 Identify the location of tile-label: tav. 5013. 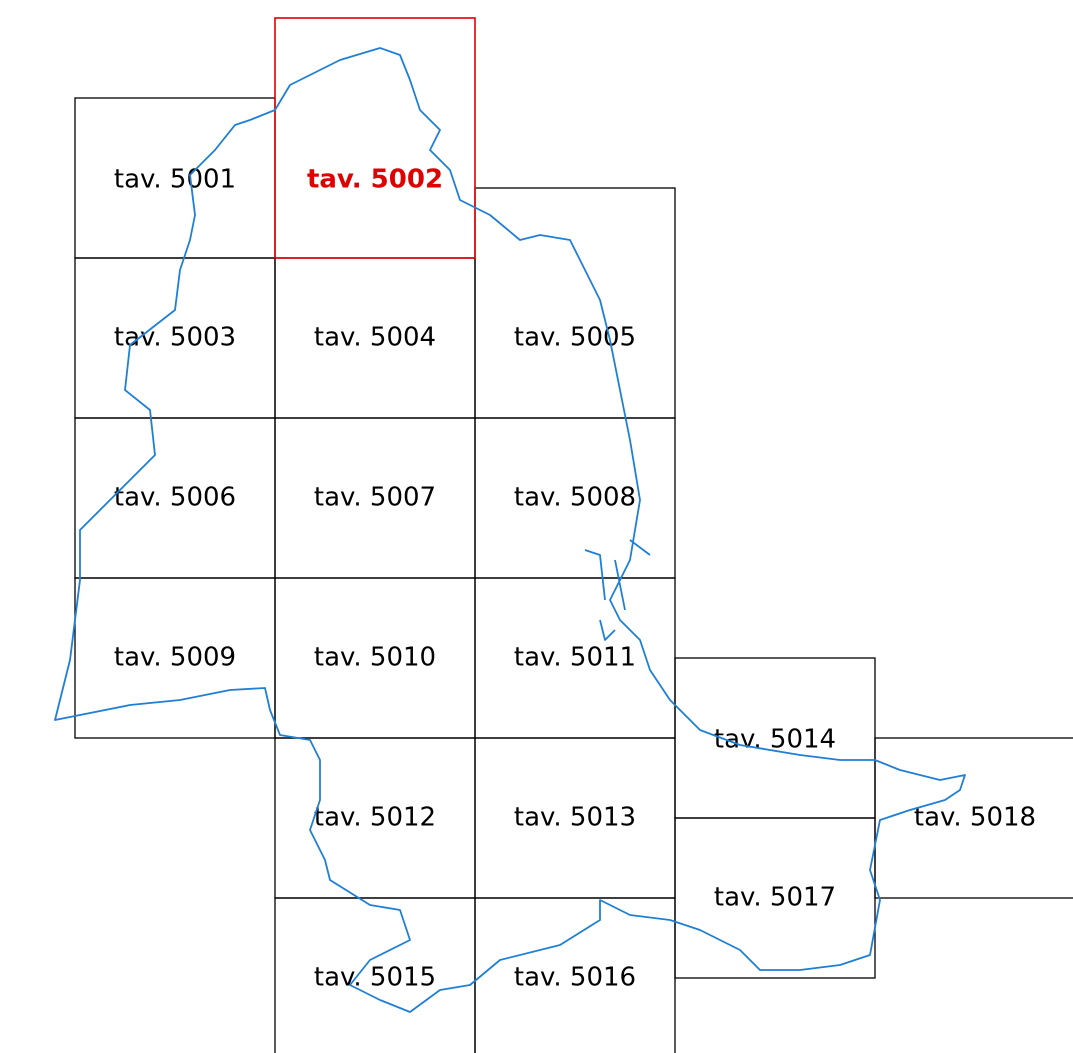
(575, 818).